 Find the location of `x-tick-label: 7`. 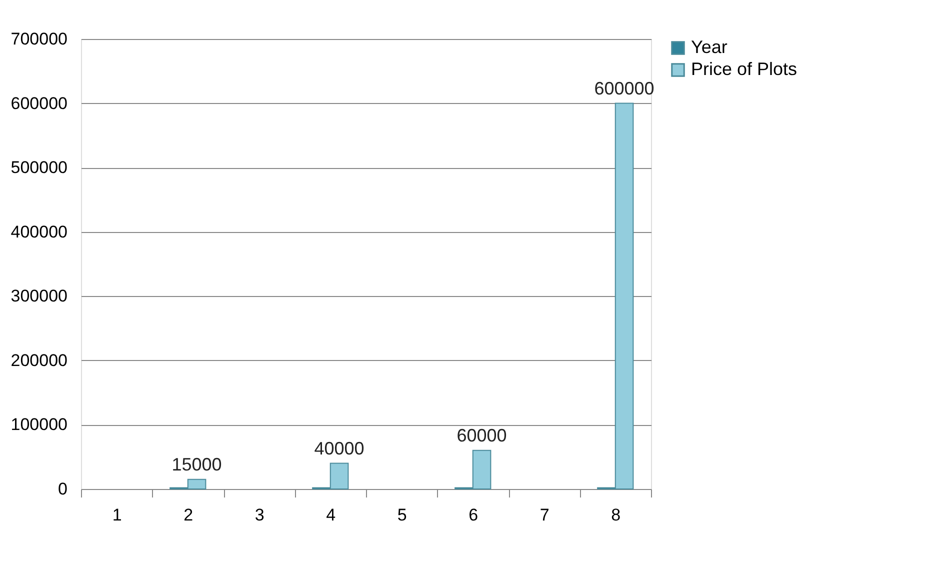

x-tick-label: 7 is located at coordinates (545, 515).